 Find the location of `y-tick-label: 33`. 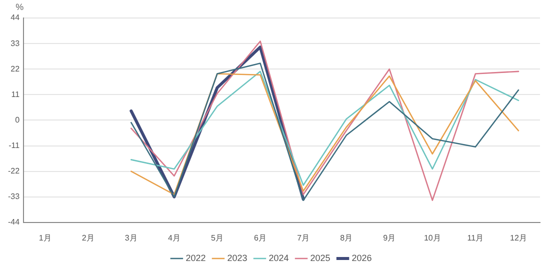

y-tick-label: 33 is located at coordinates (15, 43).